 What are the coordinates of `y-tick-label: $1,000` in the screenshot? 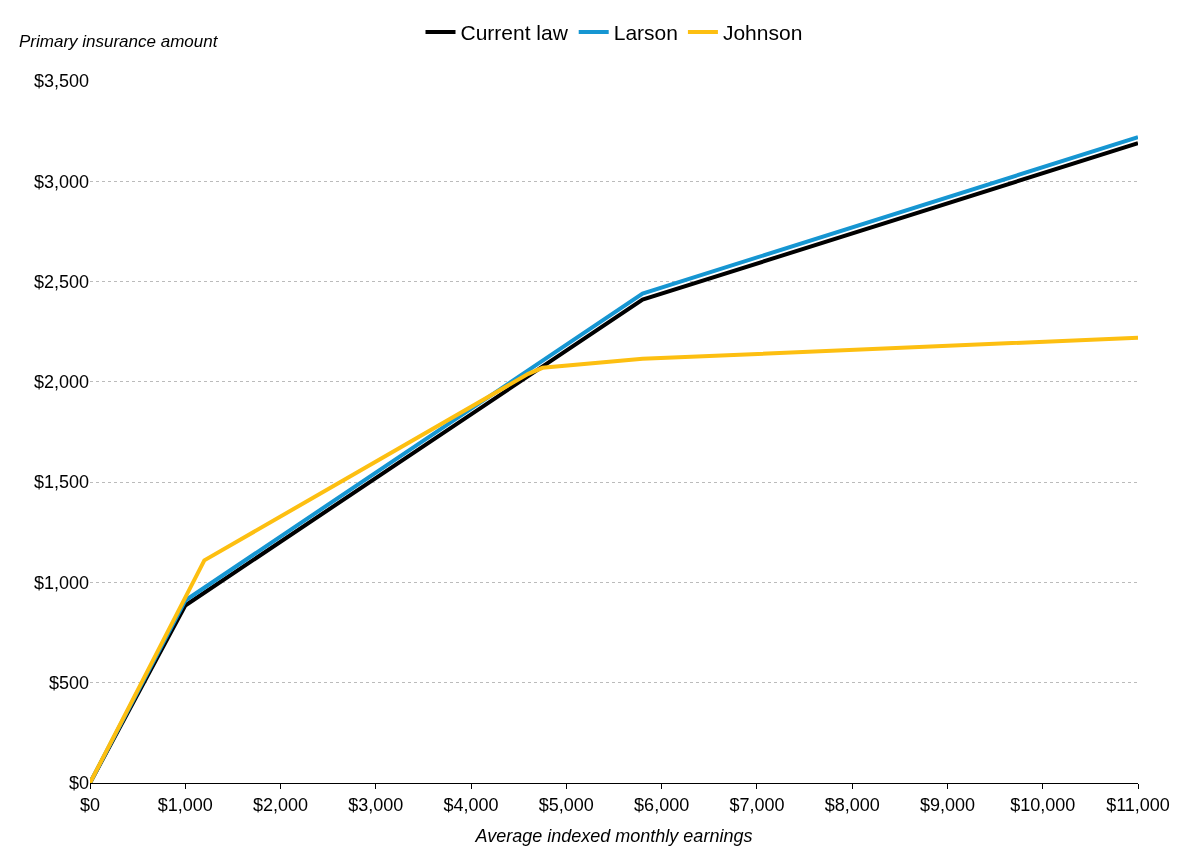 It's located at (61, 582).